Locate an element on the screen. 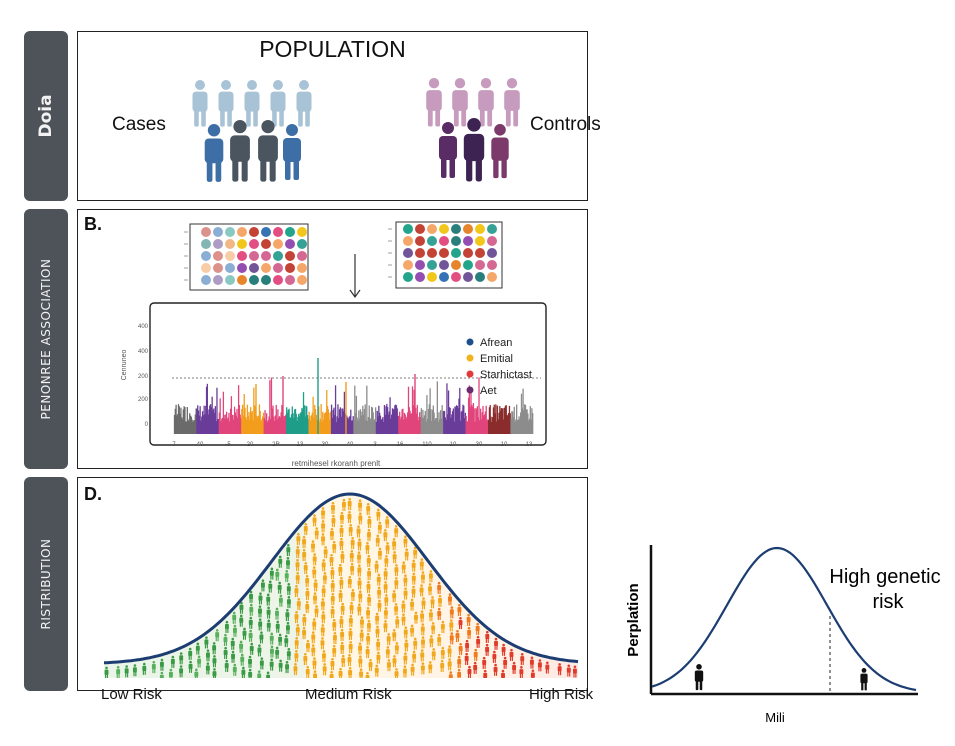  legend-item: Starhictast is located at coordinates (499, 375).